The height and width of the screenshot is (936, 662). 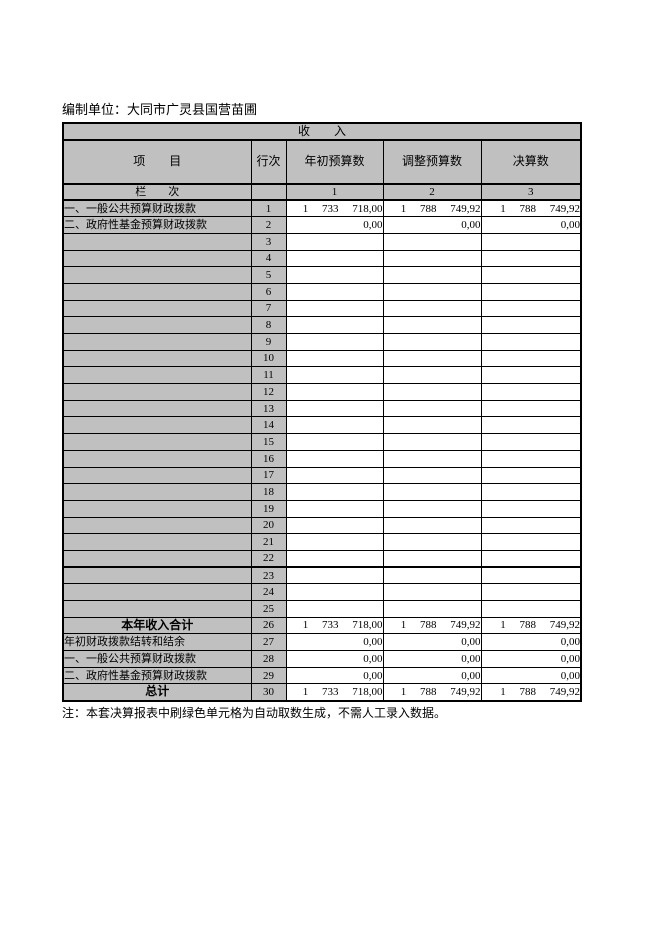 What do you see at coordinates (254, 712) in the screenshot?
I see `footnote: 注：本套决算报表中刷绿色单元格为自动取数生成，不需人工录入数据。` at bounding box center [254, 712].